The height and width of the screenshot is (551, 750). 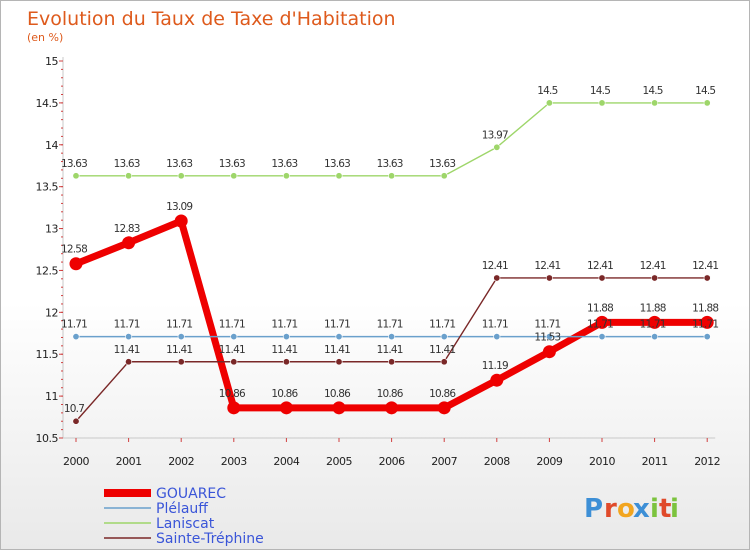 I want to click on y-tick-label: 14.5, so click(x=47, y=103).